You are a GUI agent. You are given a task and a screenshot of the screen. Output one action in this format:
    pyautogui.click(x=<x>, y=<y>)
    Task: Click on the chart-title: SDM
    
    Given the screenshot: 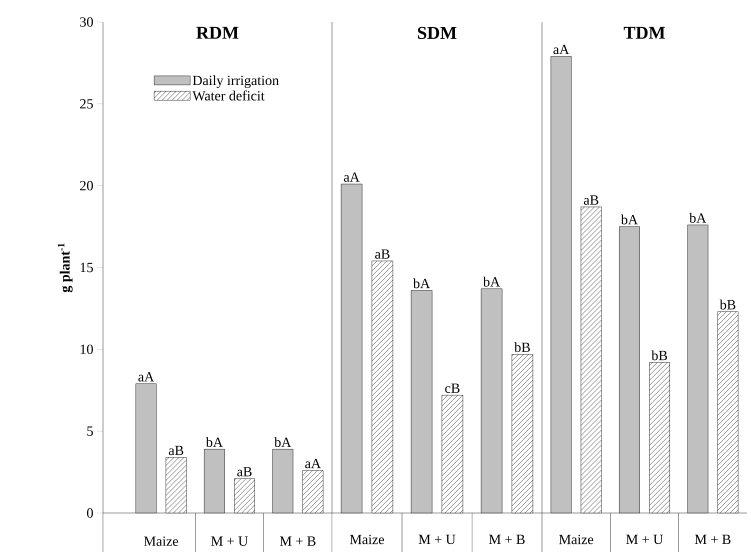 What is the action you would take?
    pyautogui.click(x=437, y=32)
    